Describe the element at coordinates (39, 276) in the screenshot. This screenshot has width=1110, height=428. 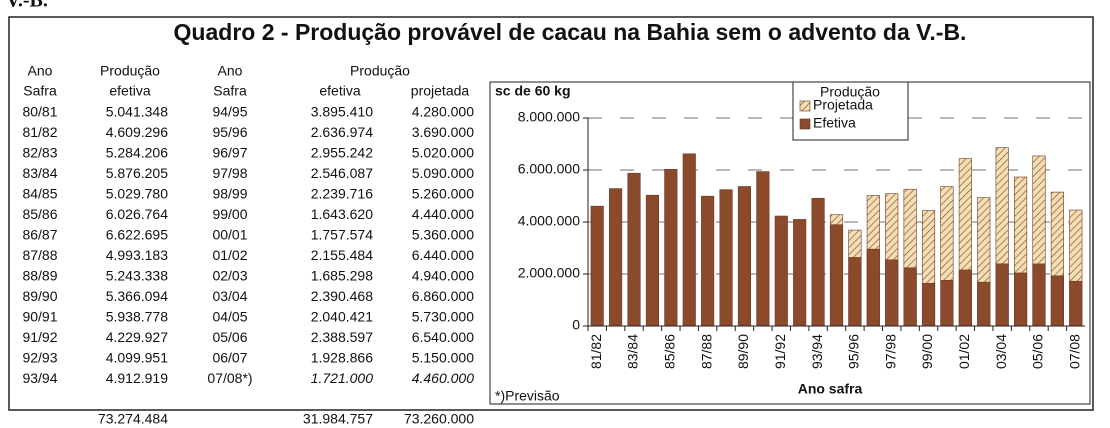
I see `table-cell: 88/89` at that location.